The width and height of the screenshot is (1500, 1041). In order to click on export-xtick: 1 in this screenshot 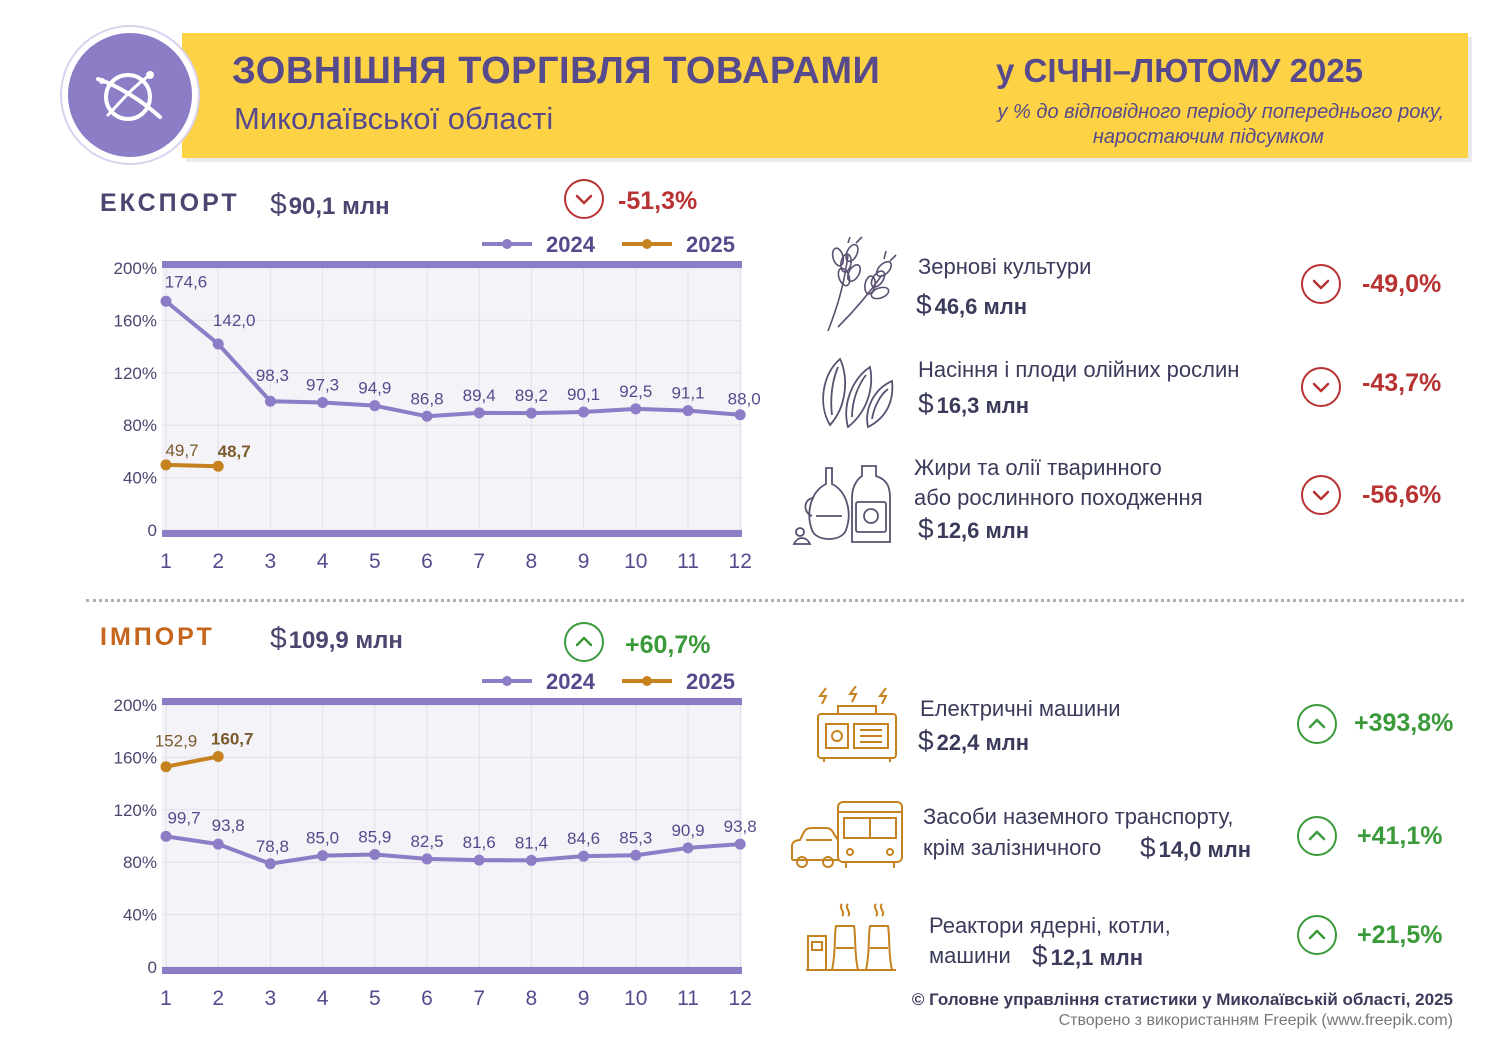, I will do `click(166, 561)`.